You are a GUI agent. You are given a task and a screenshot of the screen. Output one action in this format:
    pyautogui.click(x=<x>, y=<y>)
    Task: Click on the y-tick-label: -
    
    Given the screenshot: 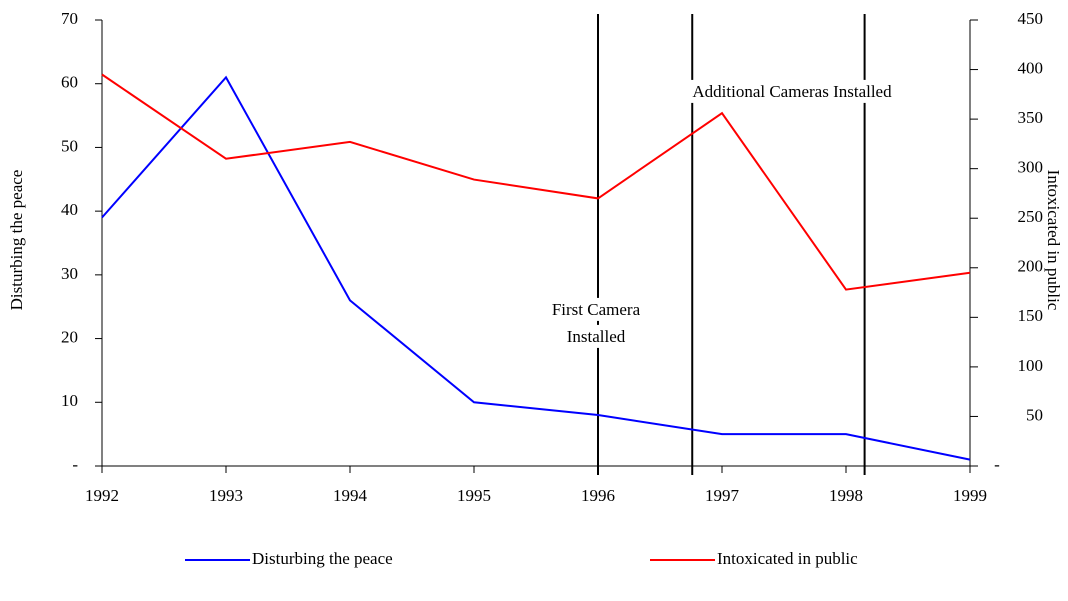 What is the action you would take?
    pyautogui.click(x=75, y=464)
    